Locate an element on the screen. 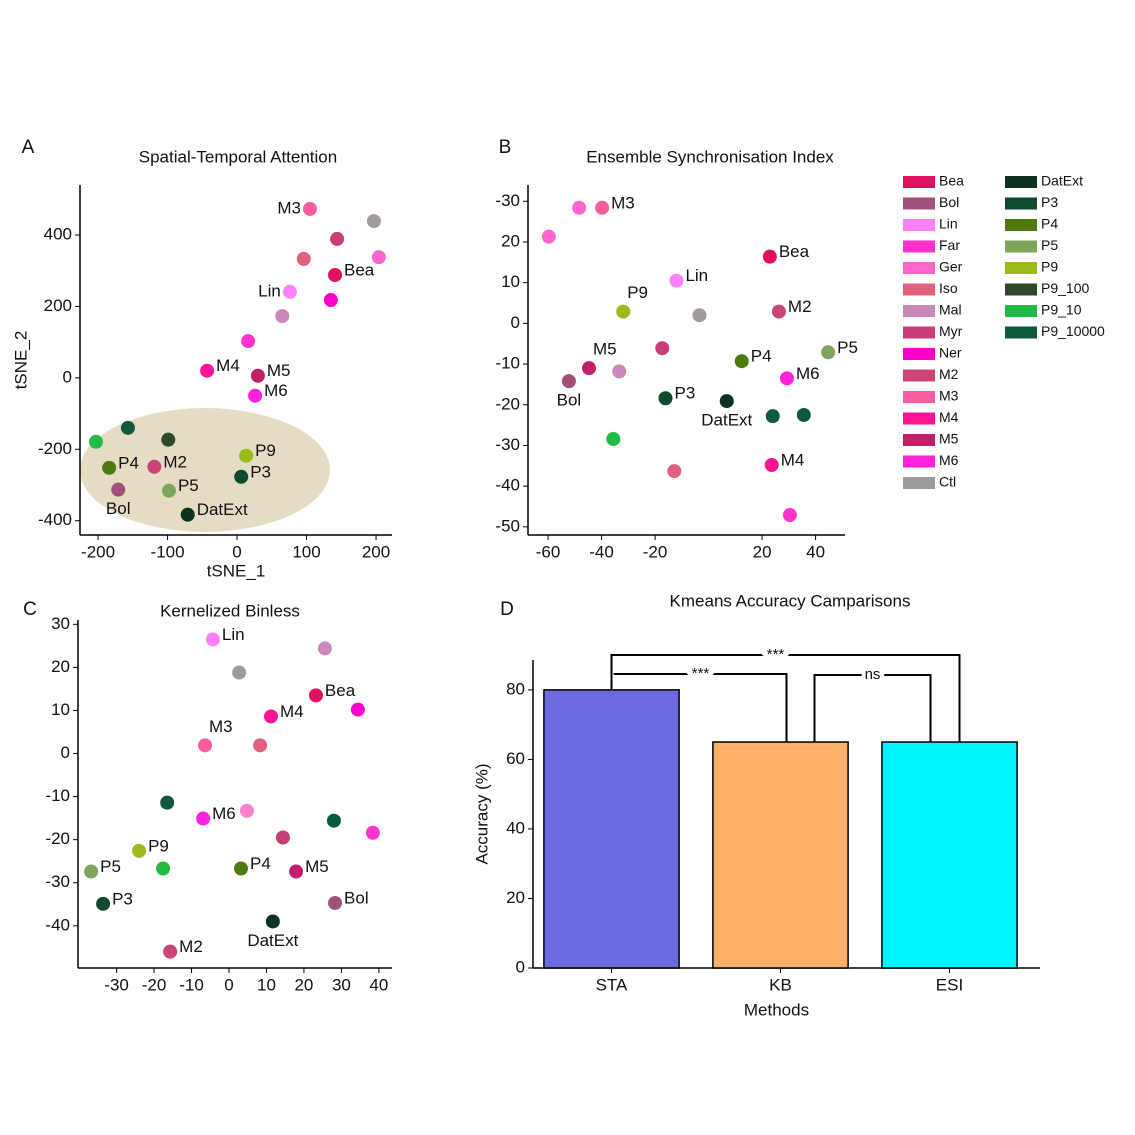 This screenshot has width=1135, height=1135. significance-label: ns is located at coordinates (873, 674).